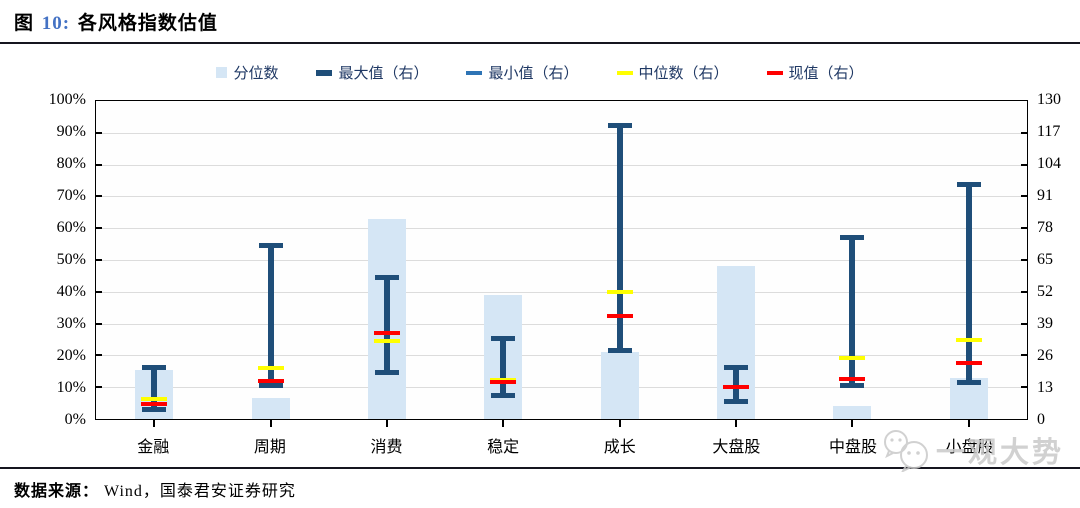 The width and height of the screenshot is (1080, 508). Describe the element at coordinates (969, 447) in the screenshot. I see `x-axis-label: 小盘股` at that location.